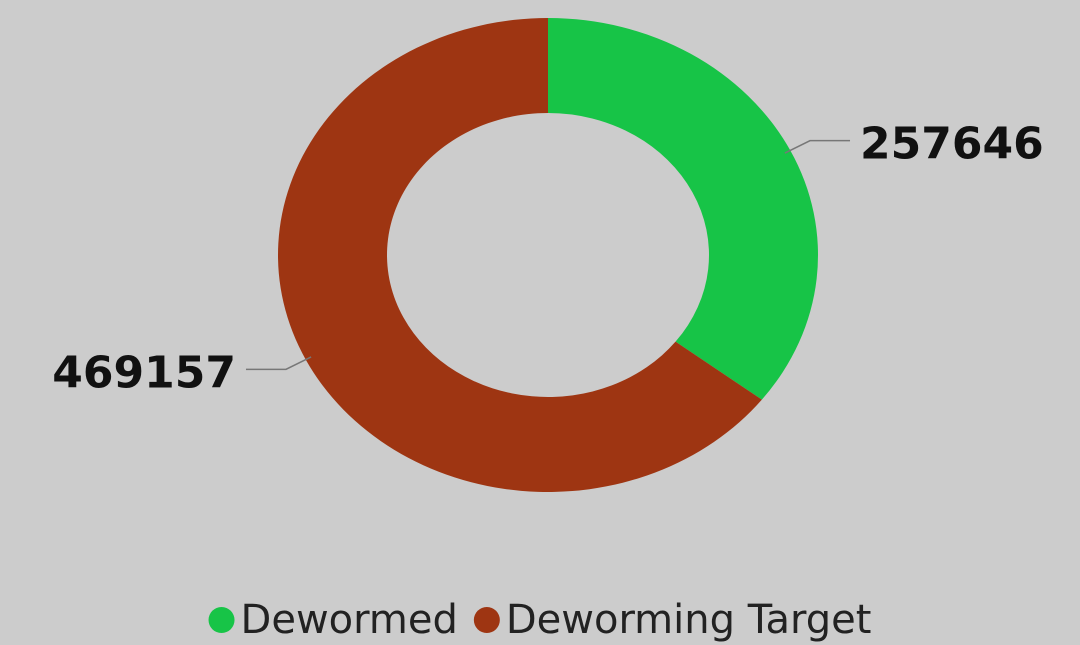  Describe the element at coordinates (952, 144) in the screenshot. I see `data-label: 257646` at that location.